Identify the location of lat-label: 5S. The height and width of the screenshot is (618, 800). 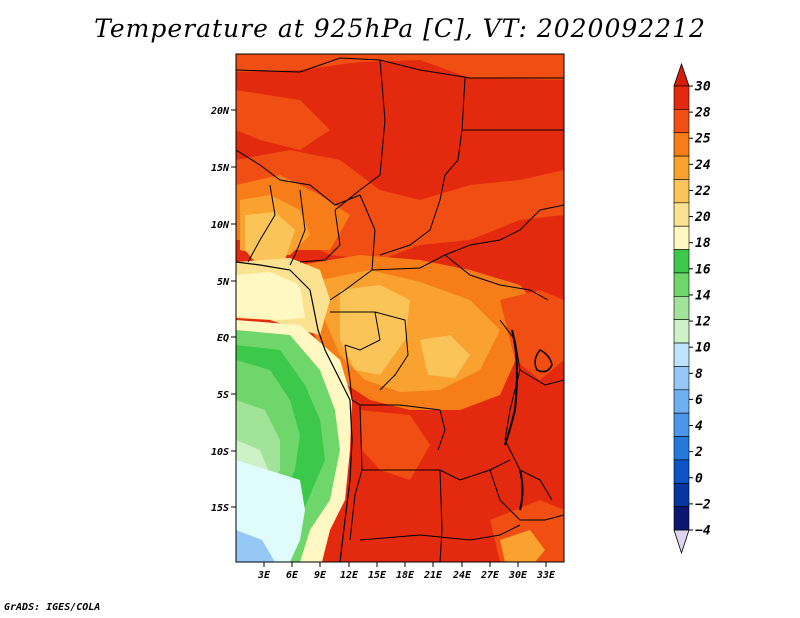
(223, 395).